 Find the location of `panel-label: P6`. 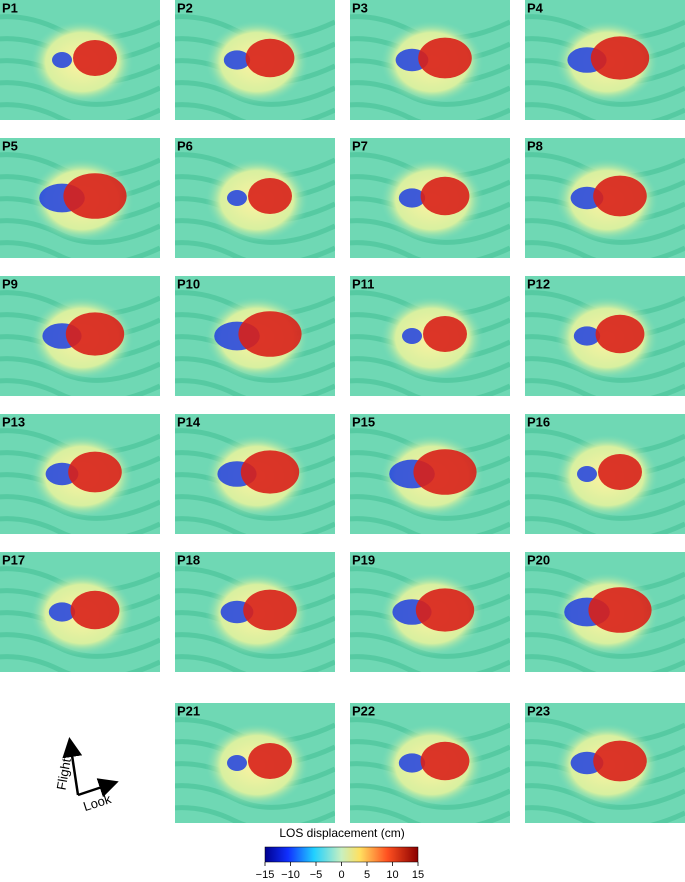

panel-label: P6 is located at coordinates (185, 145).